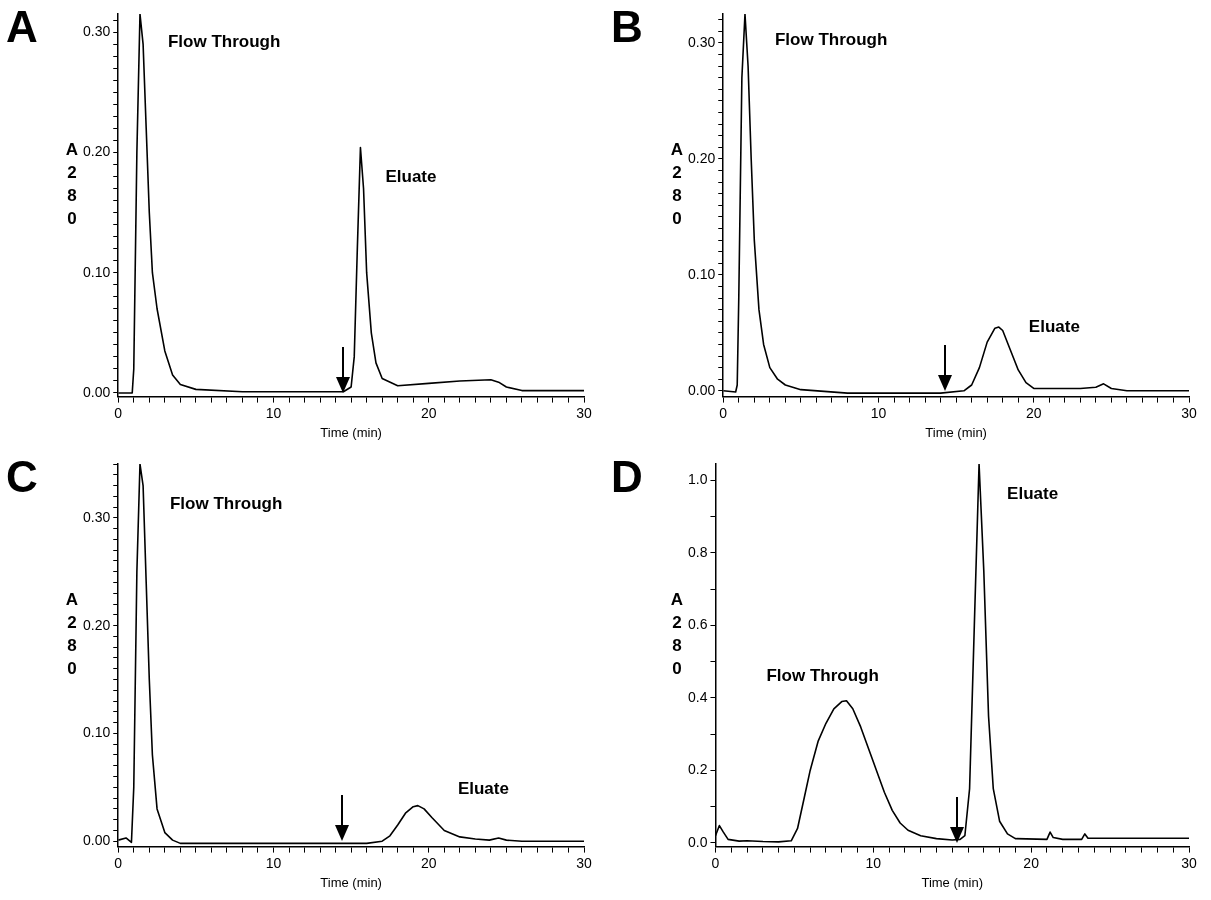 The image size is (1211, 900). Describe the element at coordinates (697, 551) in the screenshot. I see `y-tick-label: 0.8` at that location.